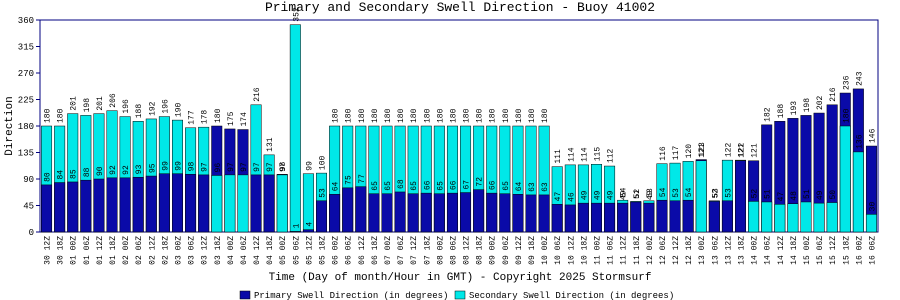  I want to click on x-tick-label: 02 12Z, so click(152, 250).